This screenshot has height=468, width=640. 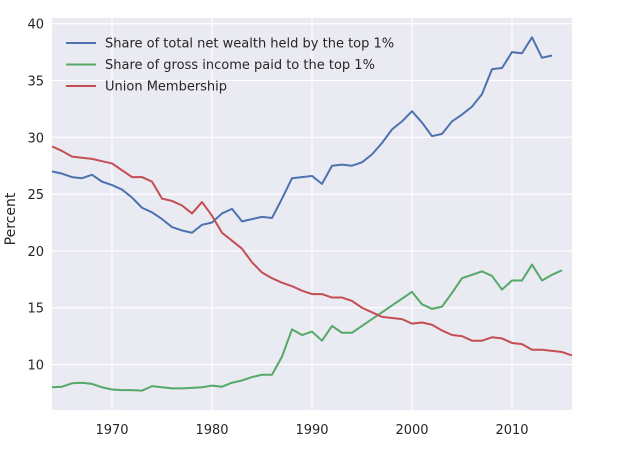 I want to click on y-tick-label: 10, so click(x=35, y=366).